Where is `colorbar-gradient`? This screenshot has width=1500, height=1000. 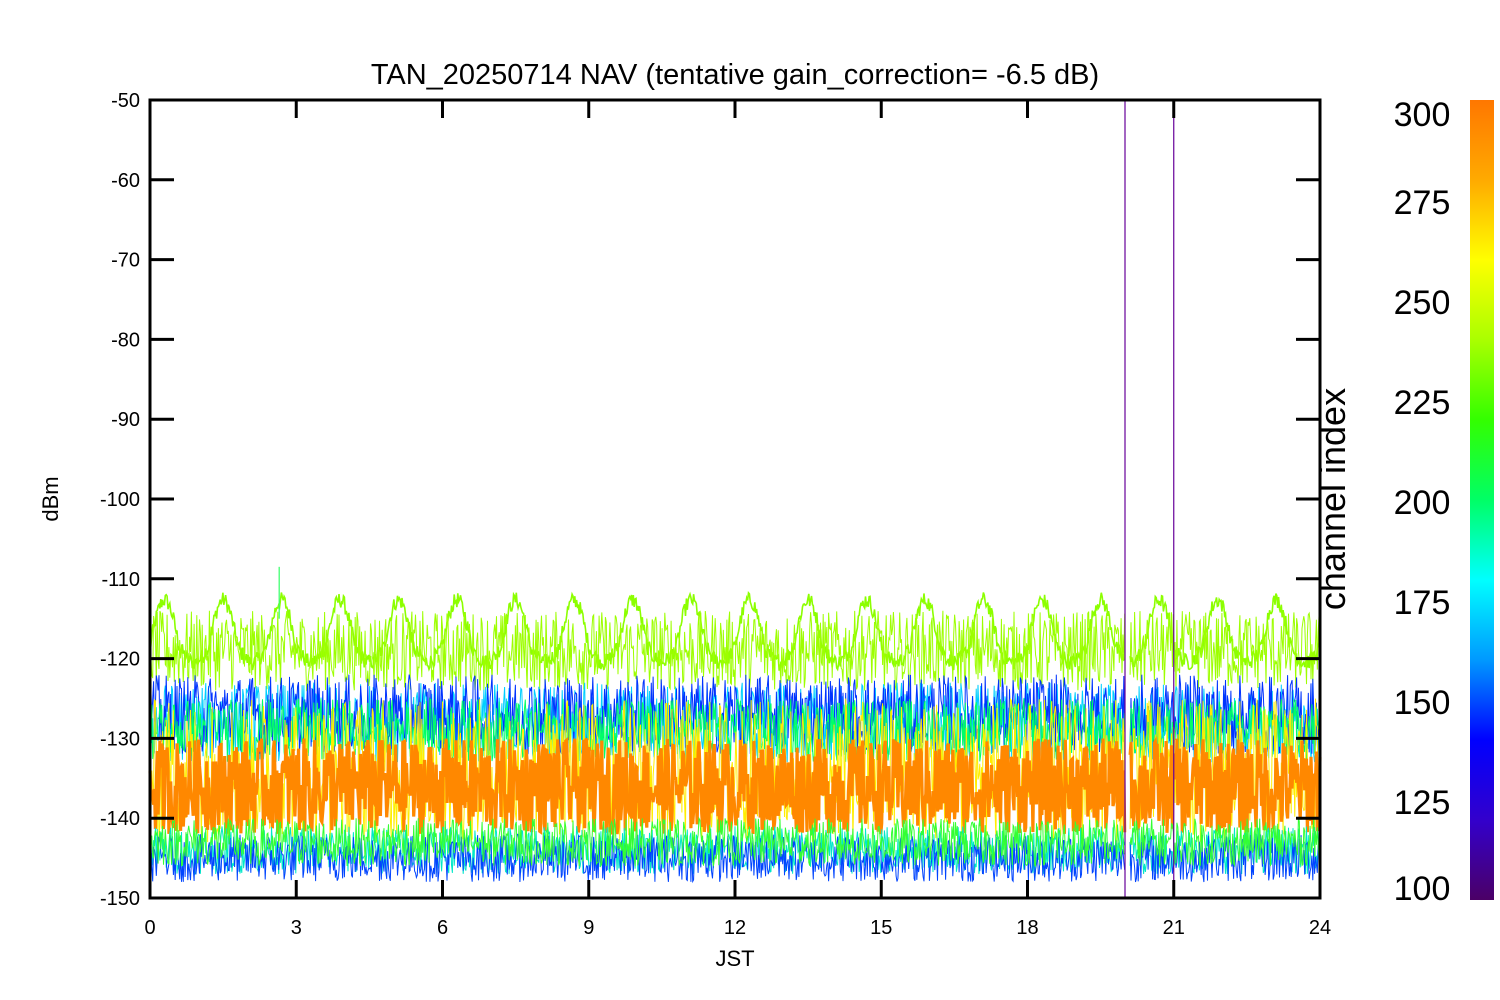
colorbar-gradient is located at coordinates (1482, 500).